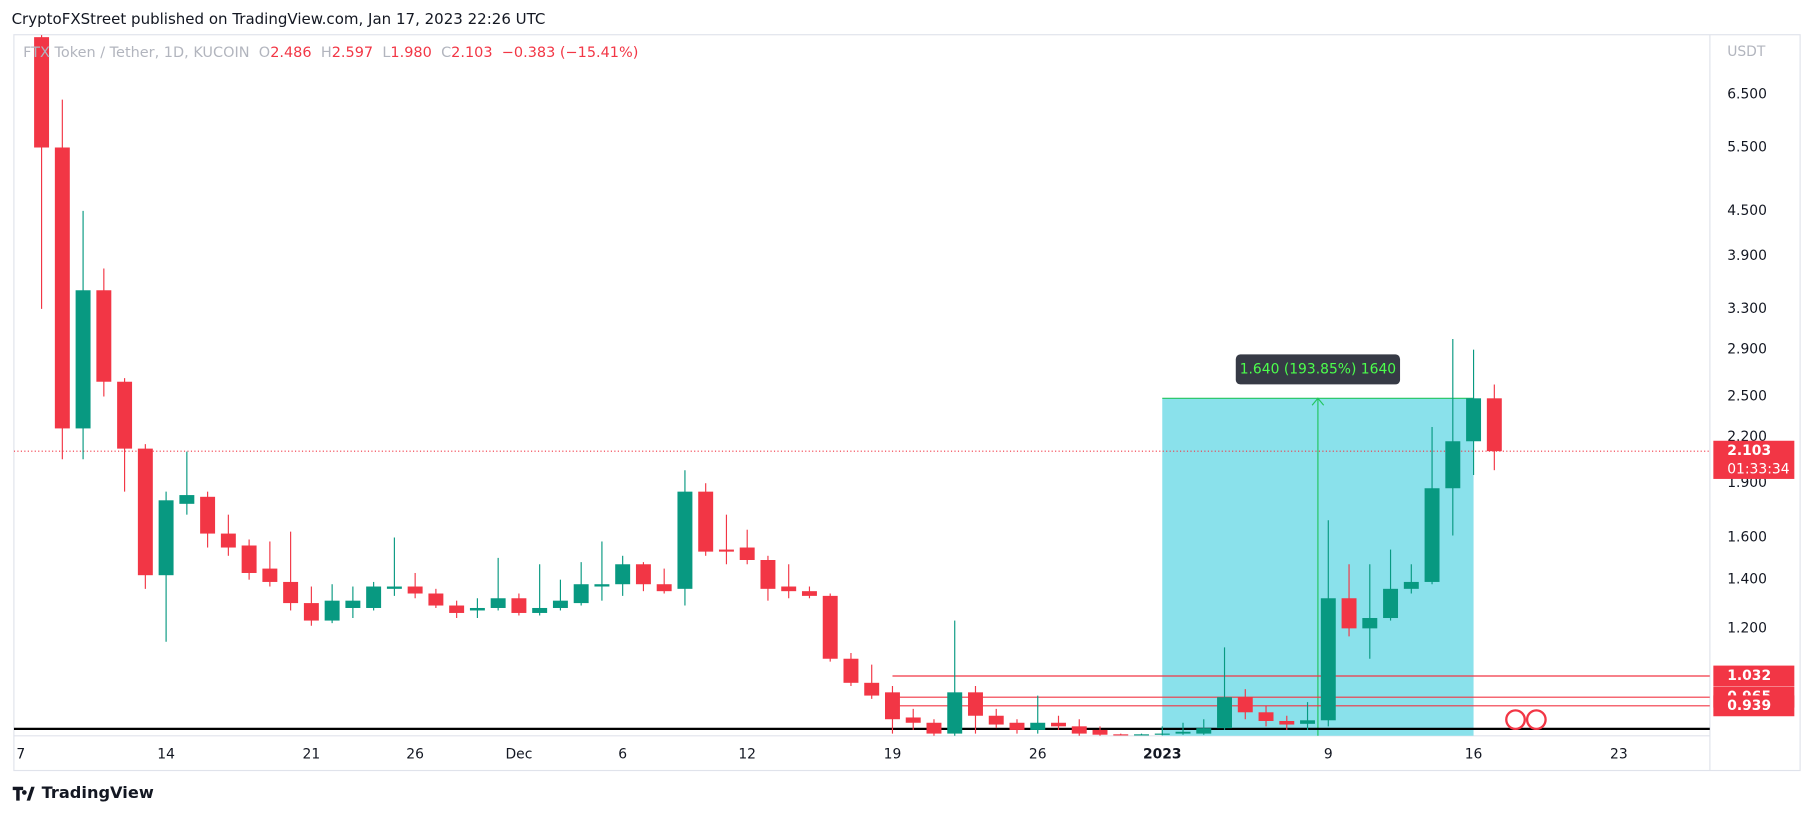 This screenshot has width=1814, height=816. I want to click on y-tick-label: 3.900, so click(1747, 256).